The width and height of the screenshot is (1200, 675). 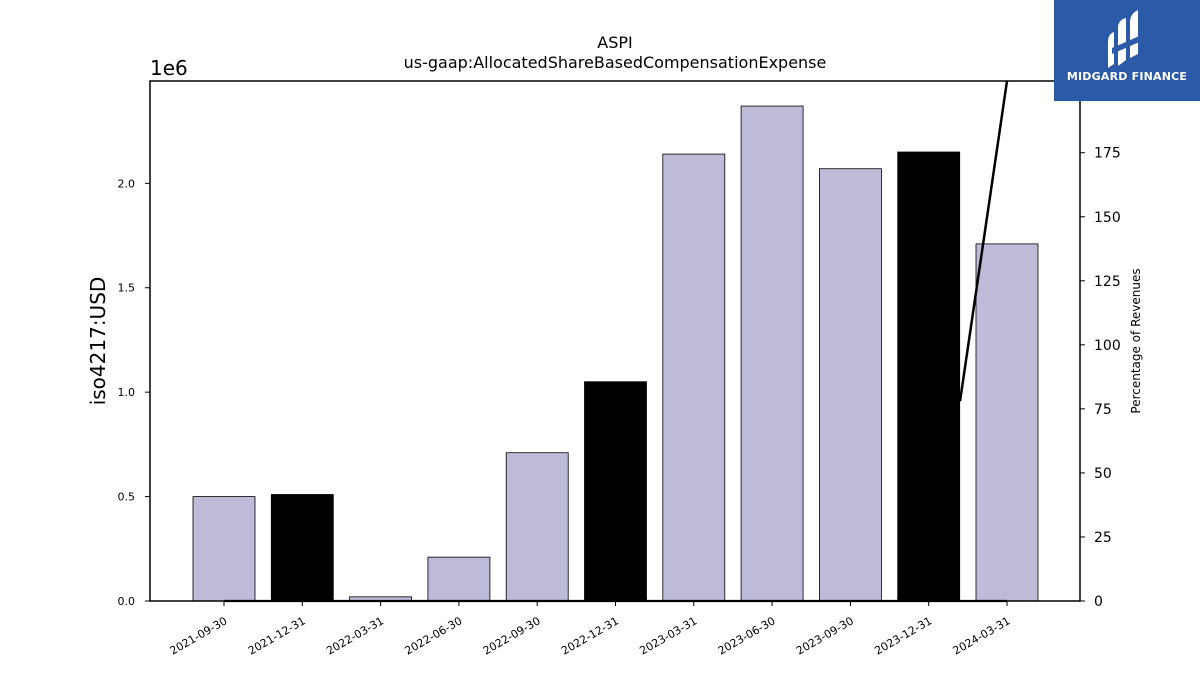 I want to click on x-tick-label: 2023-06-30, so click(x=747, y=635).